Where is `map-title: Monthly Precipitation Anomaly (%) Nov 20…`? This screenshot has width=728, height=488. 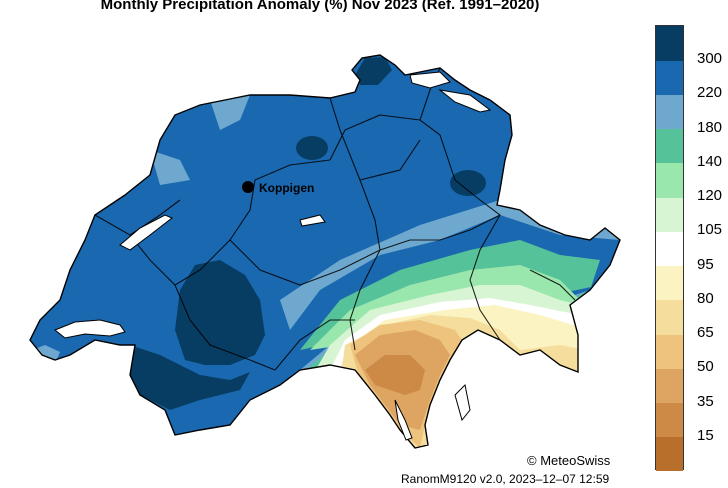
map-title: Monthly Precipitation Anomaly (%) Nov 20… is located at coordinates (320, 6).